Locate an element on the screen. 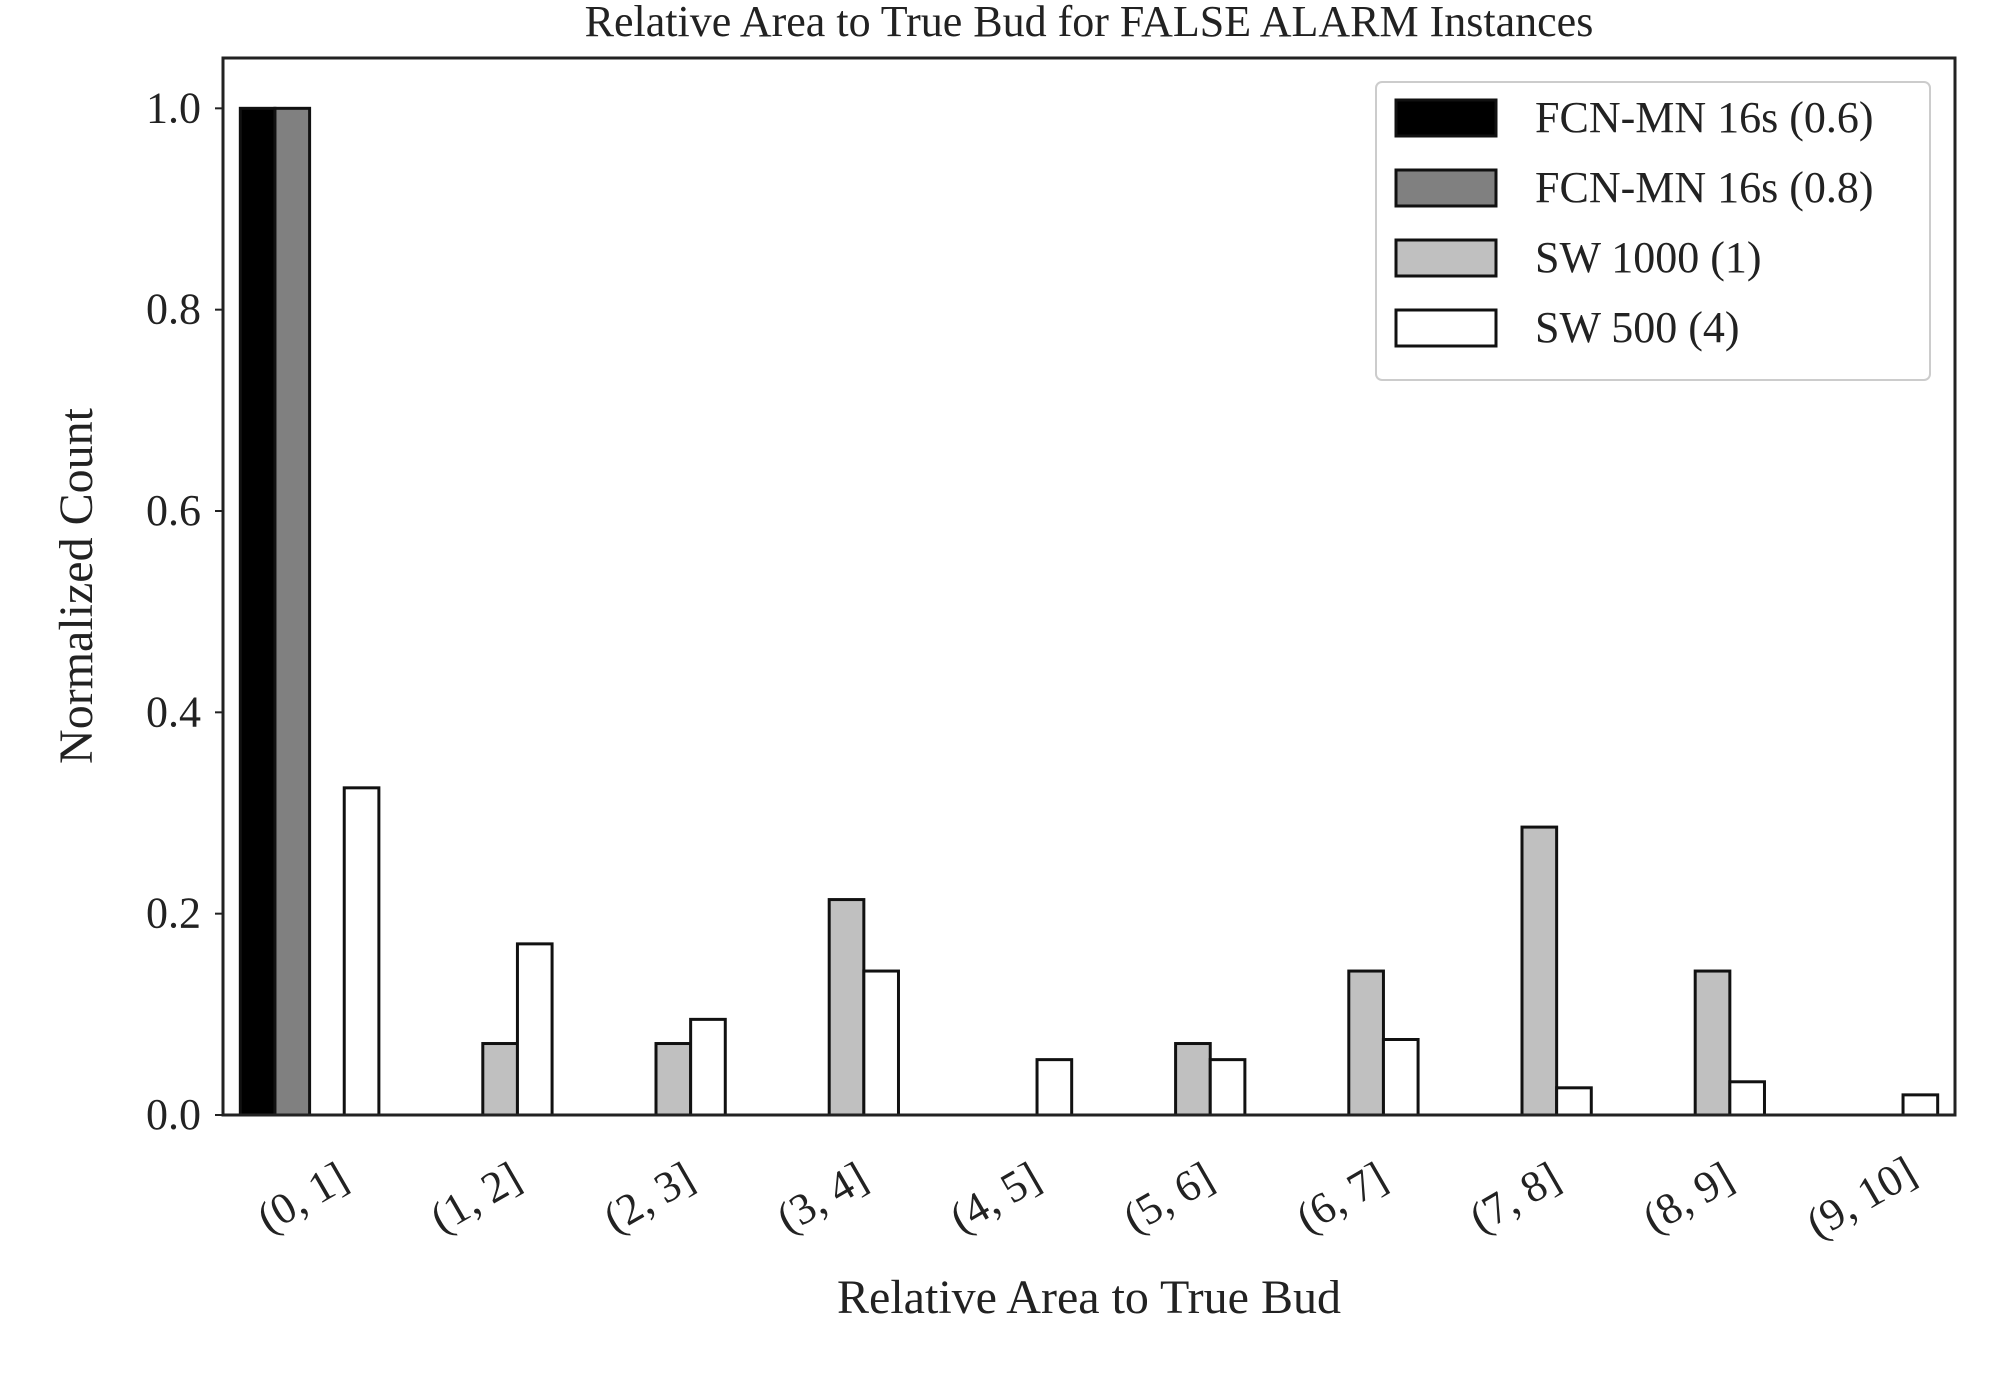 The width and height of the screenshot is (2000, 1375). x-tick-label: (6, 7] is located at coordinates (1341, 1197).